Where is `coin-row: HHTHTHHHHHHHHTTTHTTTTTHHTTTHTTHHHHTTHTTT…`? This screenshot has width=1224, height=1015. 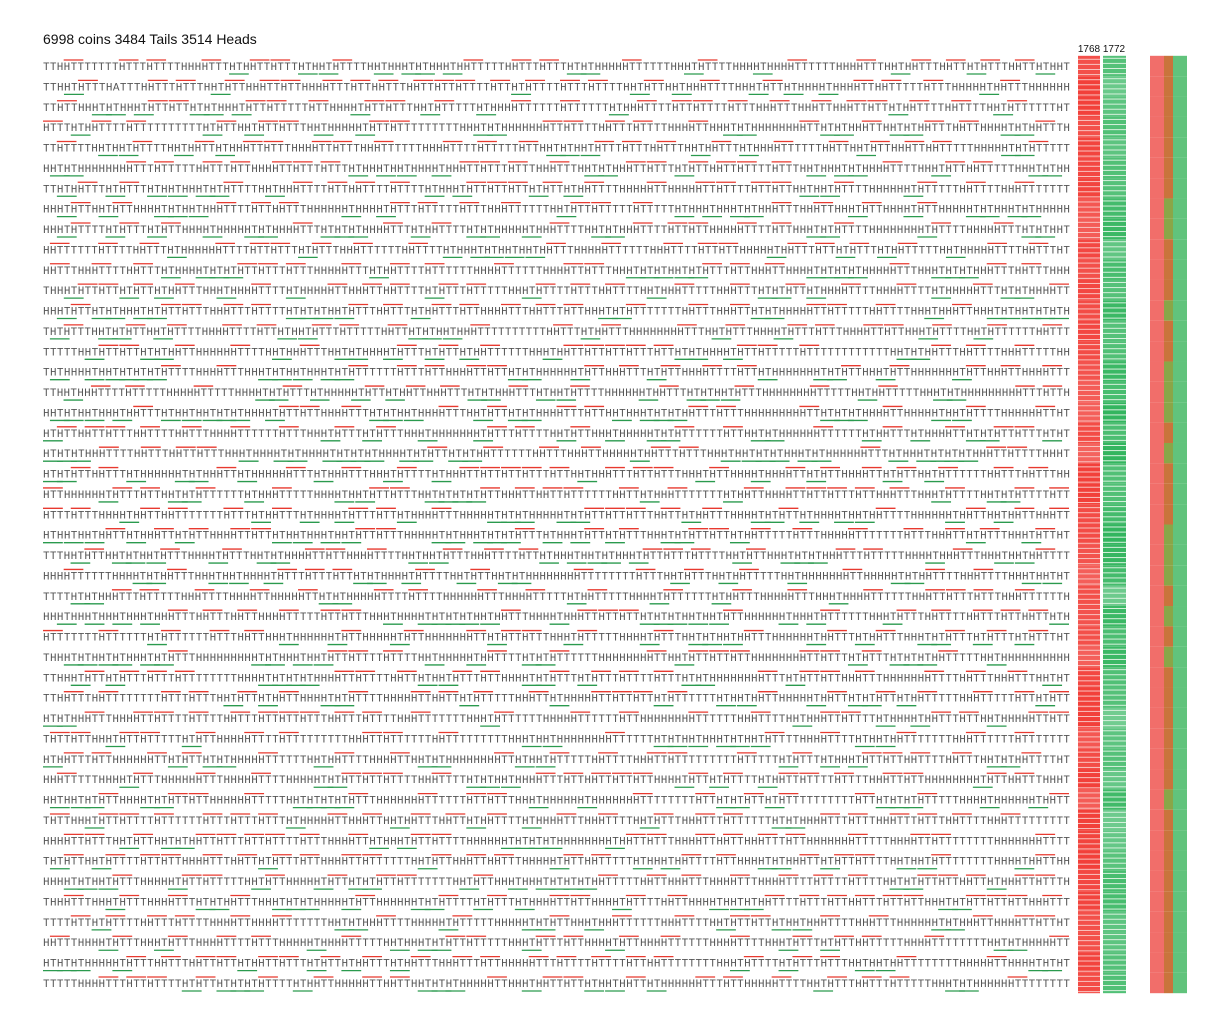
coin-row: HHTHTHHHHHHHHTTTHTTTTTHHTTTHTTHHHHTTHTTT… is located at coordinates (556, 170).